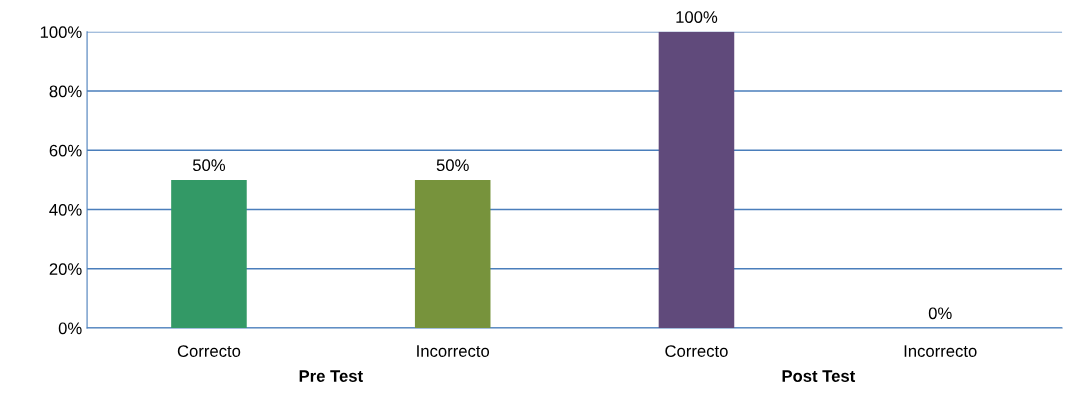 The image size is (1075, 408). What do you see at coordinates (65, 209) in the screenshot?
I see `y-tick-label: 40%` at bounding box center [65, 209].